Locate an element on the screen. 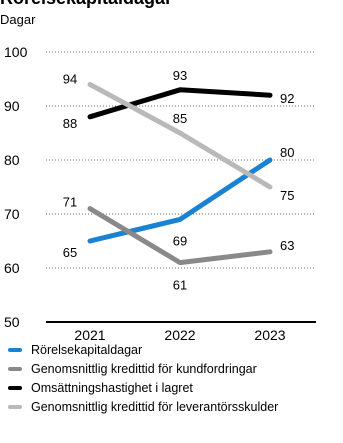 The height and width of the screenshot is (443, 343). x-tick-label: 2023 is located at coordinates (269, 333).